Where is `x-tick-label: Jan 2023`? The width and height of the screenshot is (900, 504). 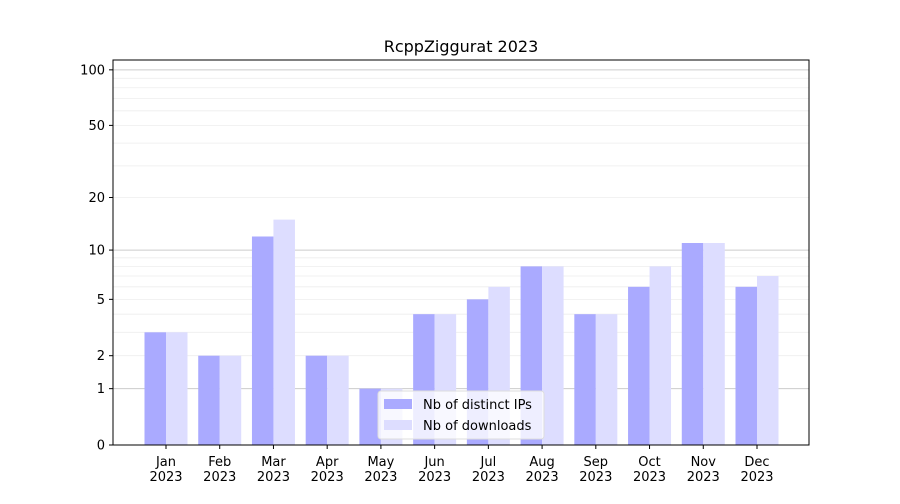 x-tick-label: Jan 2023 is located at coordinates (165, 470).